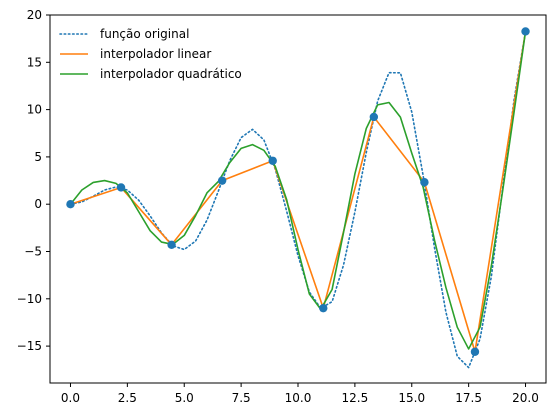 The width and height of the screenshot is (554, 418). I want to click on x-tick-label-0: 0.0, so click(70, 398).